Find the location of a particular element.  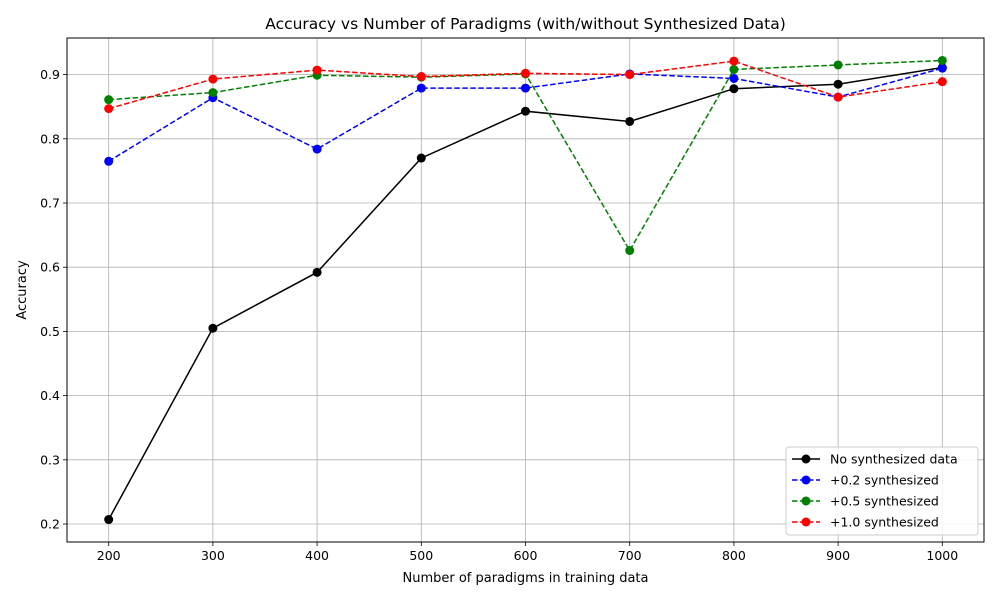

x-tick-label: 1000 is located at coordinates (942, 555).